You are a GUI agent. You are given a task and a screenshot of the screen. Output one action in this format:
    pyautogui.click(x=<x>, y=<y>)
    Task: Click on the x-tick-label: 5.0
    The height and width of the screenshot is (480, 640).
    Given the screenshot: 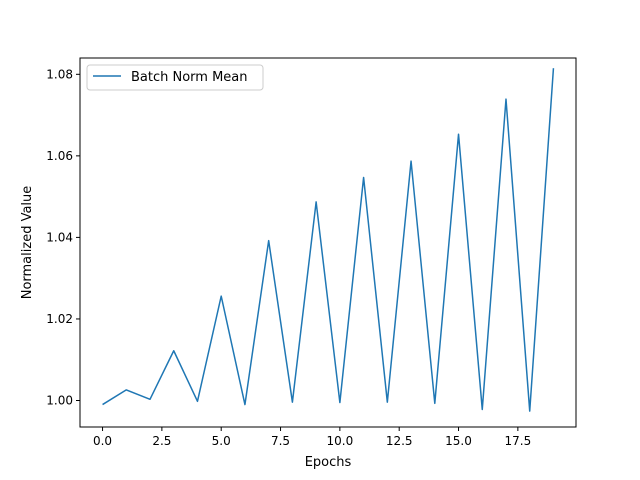 What is the action you would take?
    pyautogui.click(x=221, y=441)
    